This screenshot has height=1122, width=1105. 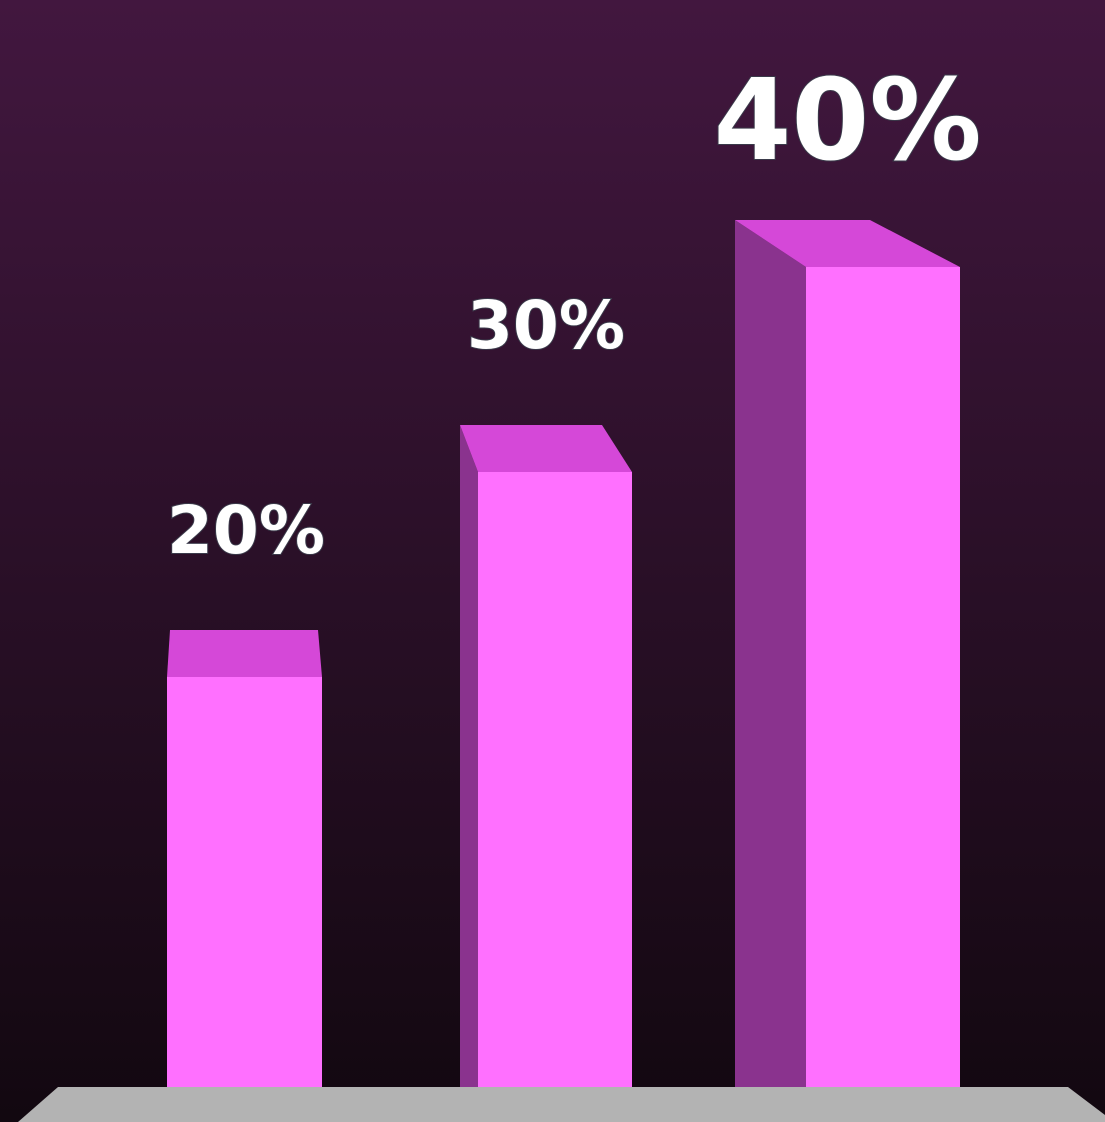 I want to click on value-label: 30%, so click(x=546, y=325).